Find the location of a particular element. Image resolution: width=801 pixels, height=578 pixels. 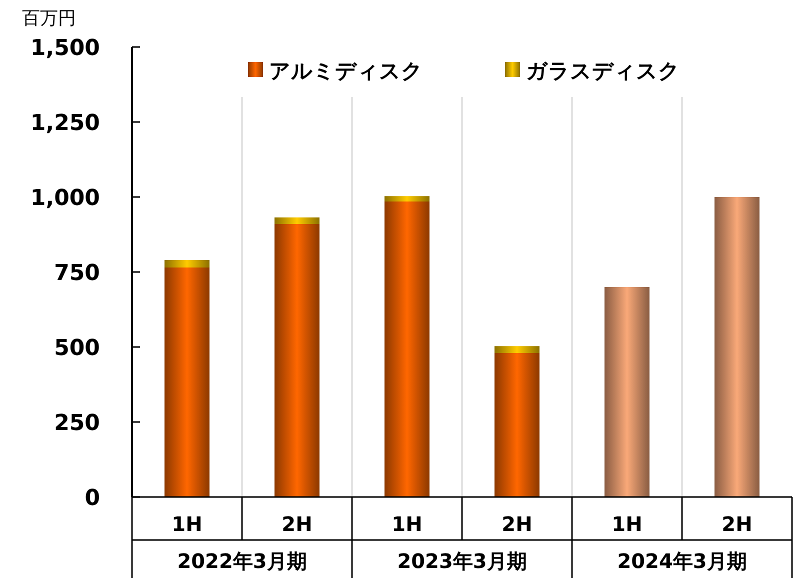

legend-label: ガラスディスク is located at coordinates (603, 71).